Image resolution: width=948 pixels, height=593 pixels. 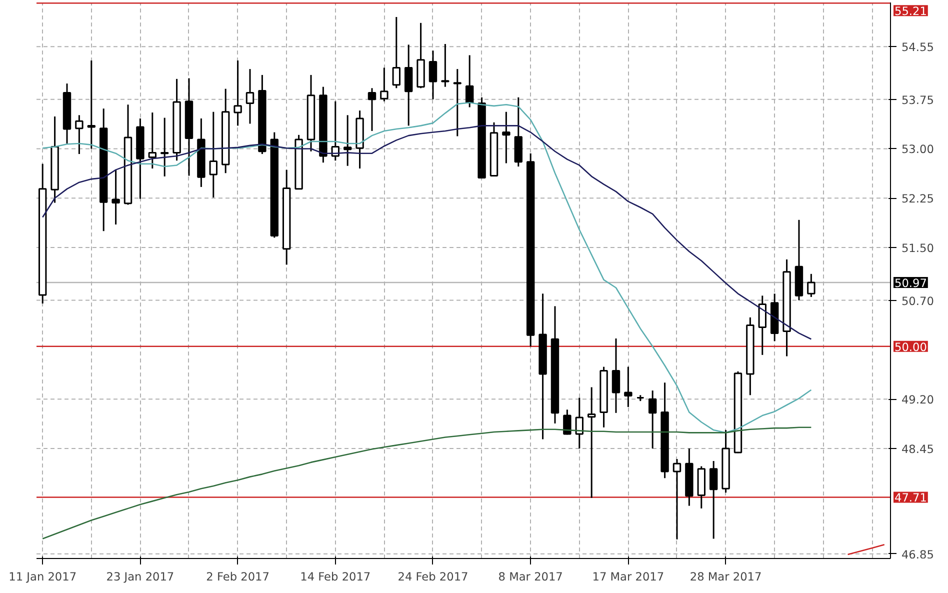 I want to click on ref-line-label: 50.00, so click(x=910, y=347).